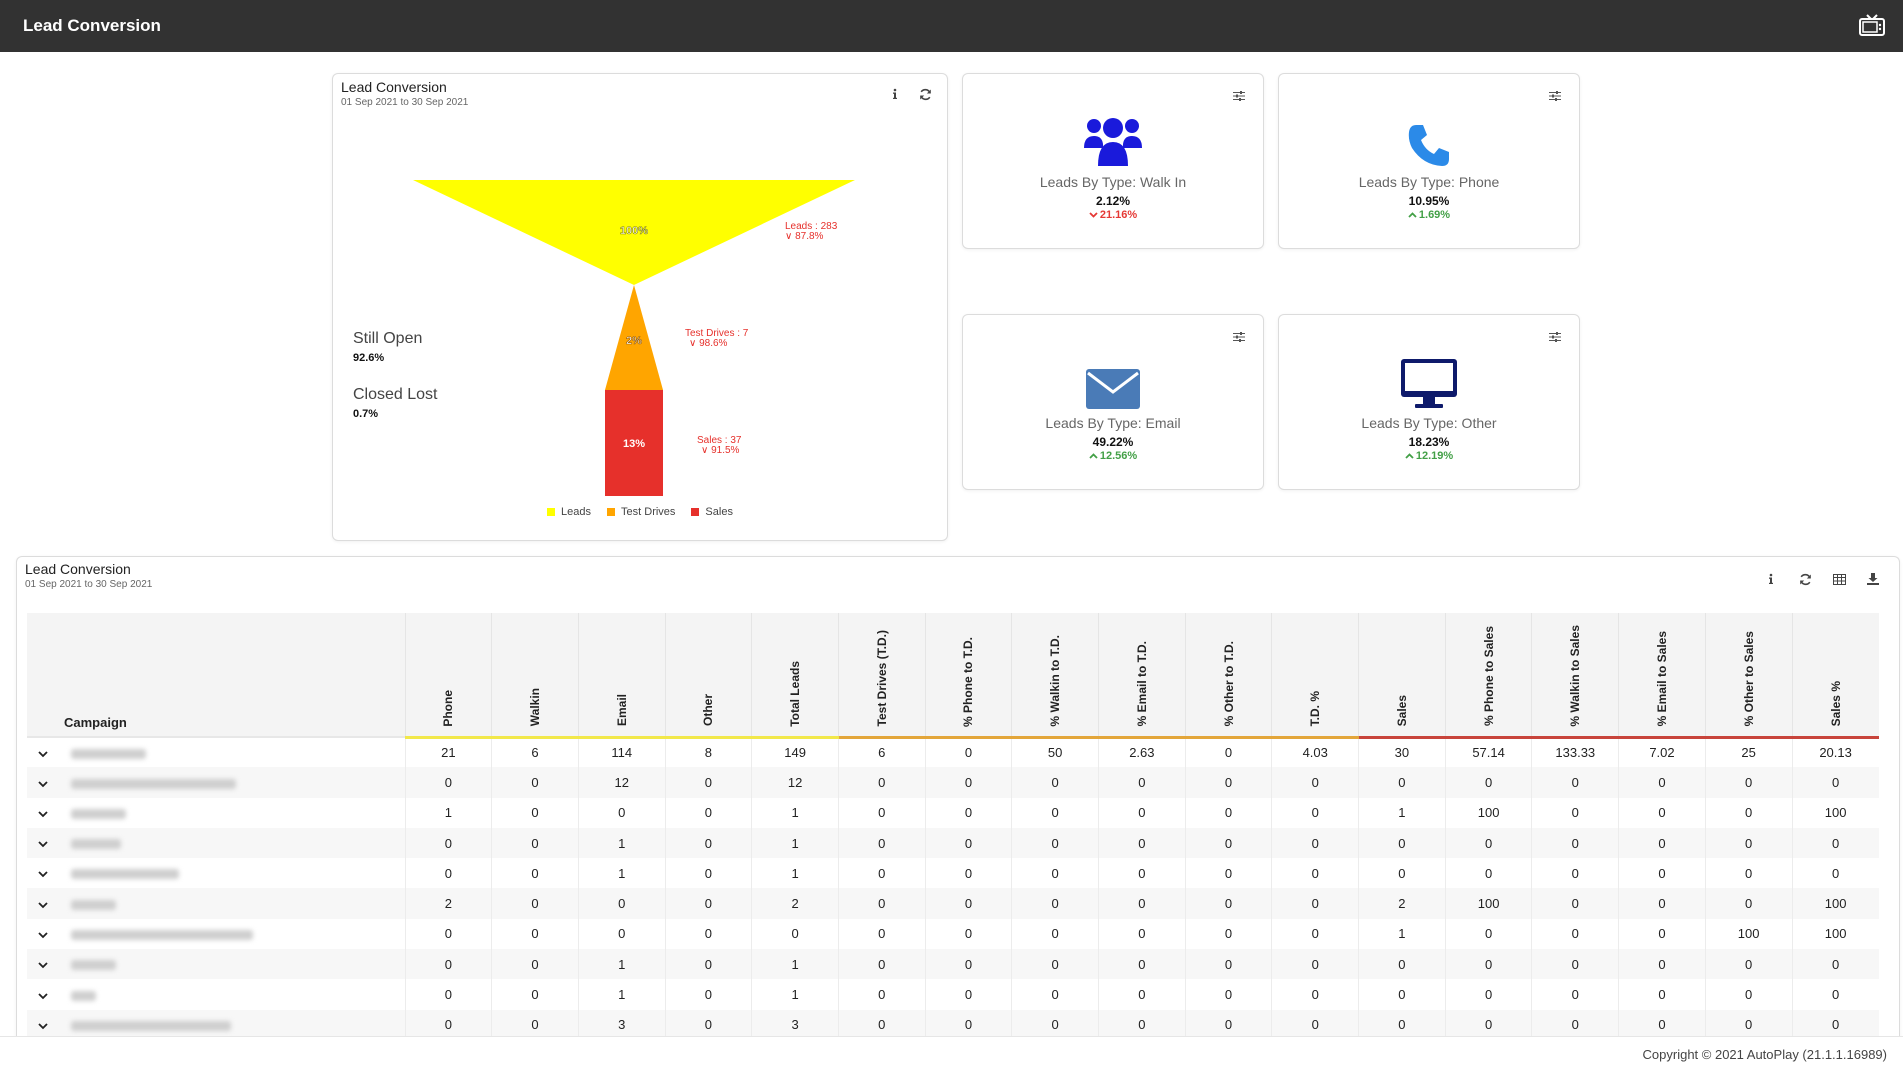  Describe the element at coordinates (1113, 201) in the screenshot. I see `kpi-value: 2.12%` at that location.